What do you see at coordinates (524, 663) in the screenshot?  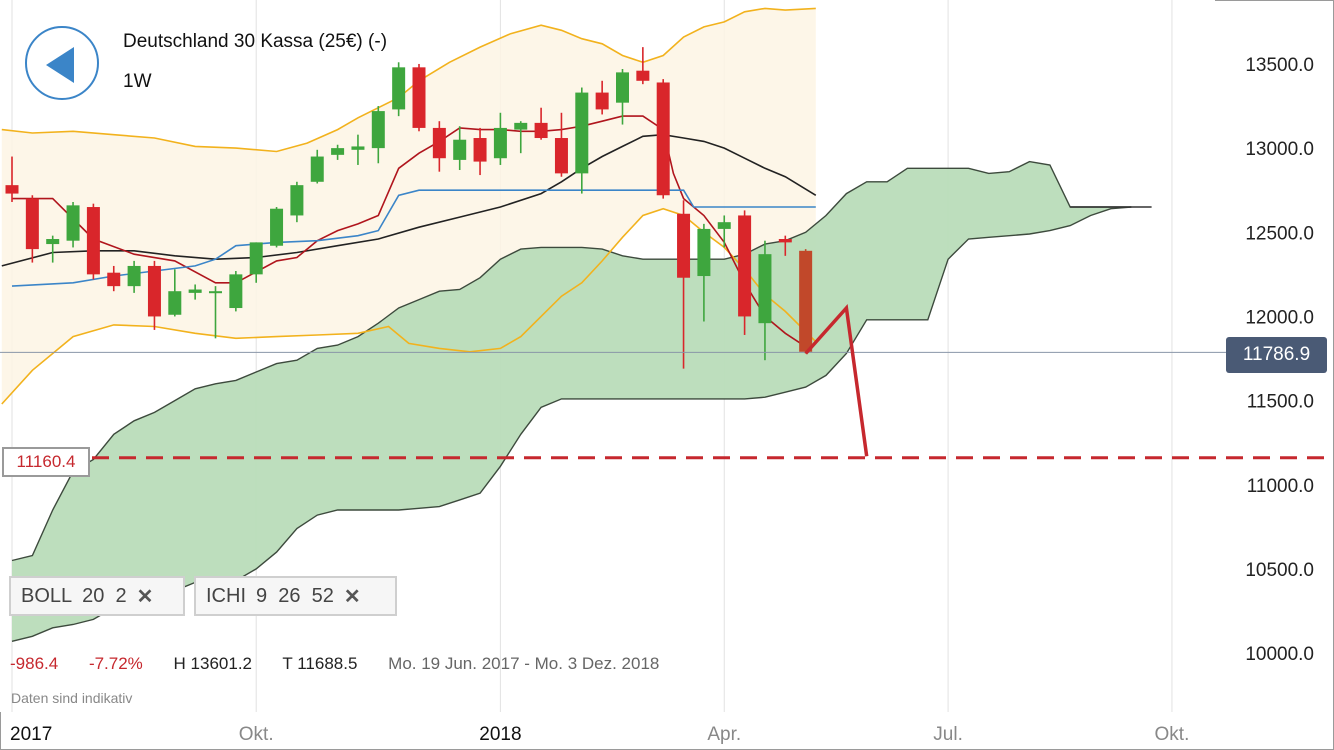 I see `date-range: Mo. 19 Jun. 2017 - Mo. 3 Dez. 2018` at bounding box center [524, 663].